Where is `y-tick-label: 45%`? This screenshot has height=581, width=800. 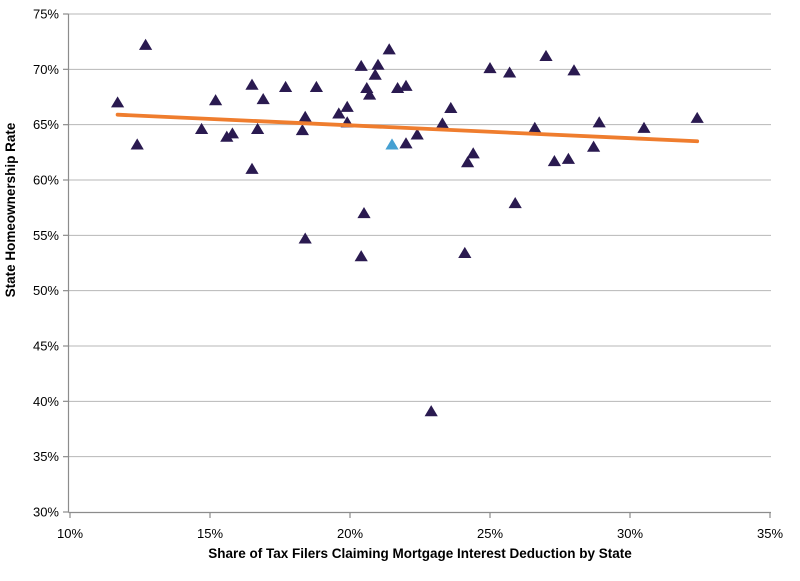 y-tick-label: 45% is located at coordinates (46, 346).